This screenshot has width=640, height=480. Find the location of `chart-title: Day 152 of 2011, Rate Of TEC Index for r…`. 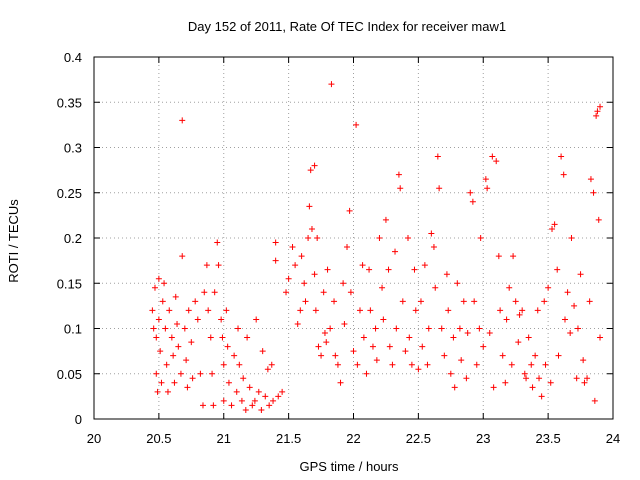

chart-title: Day 152 of 2011, Rate Of TEC Index for r… is located at coordinates (347, 26).